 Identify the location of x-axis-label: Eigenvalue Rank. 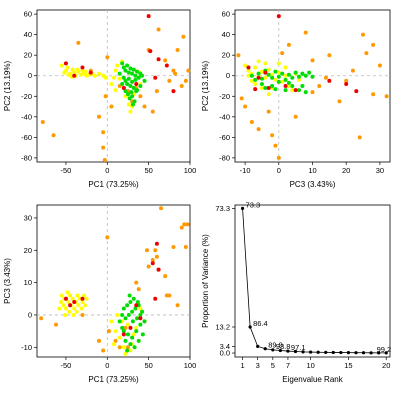
(312, 379).